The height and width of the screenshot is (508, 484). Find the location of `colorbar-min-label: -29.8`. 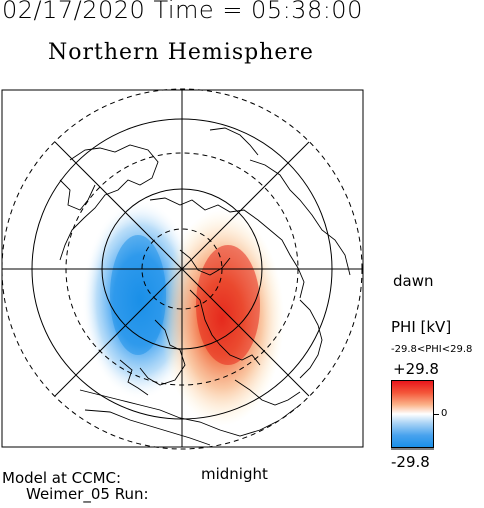

colorbar-min-label: -29.8 is located at coordinates (410, 462).